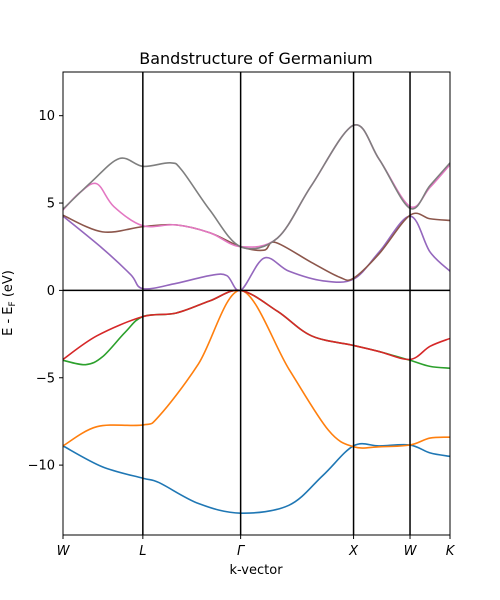 The image size is (500, 600). What do you see at coordinates (256, 570) in the screenshot?
I see `x-axis-title: k-vector` at bounding box center [256, 570].